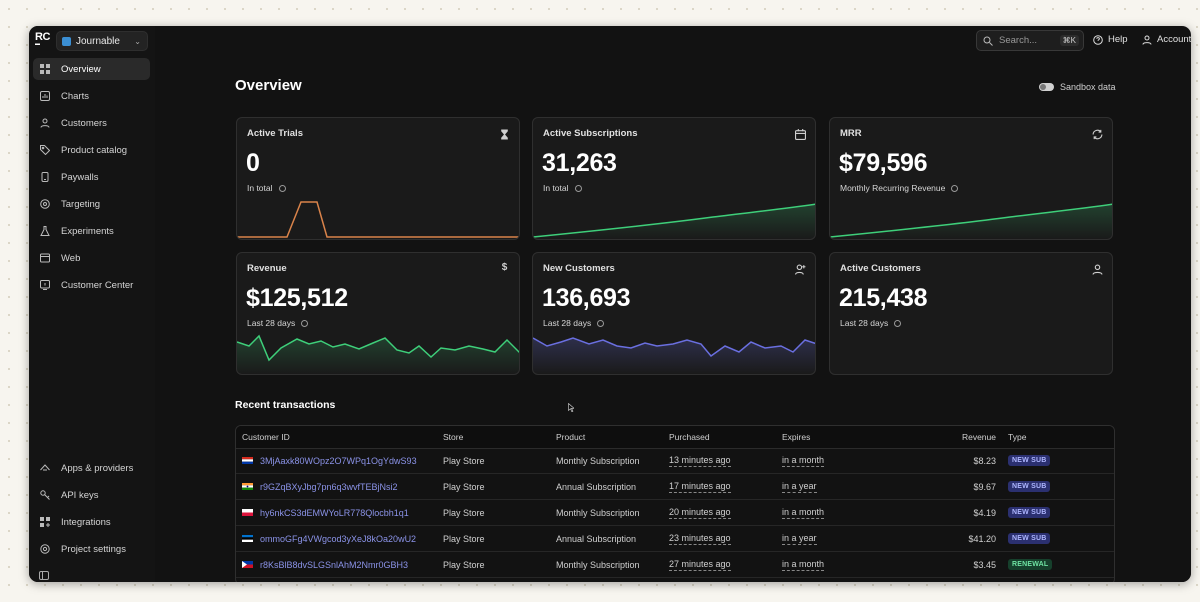 This screenshot has height=602, width=1200. I want to click on sidebar-item-label: Targeting, so click(81, 204).